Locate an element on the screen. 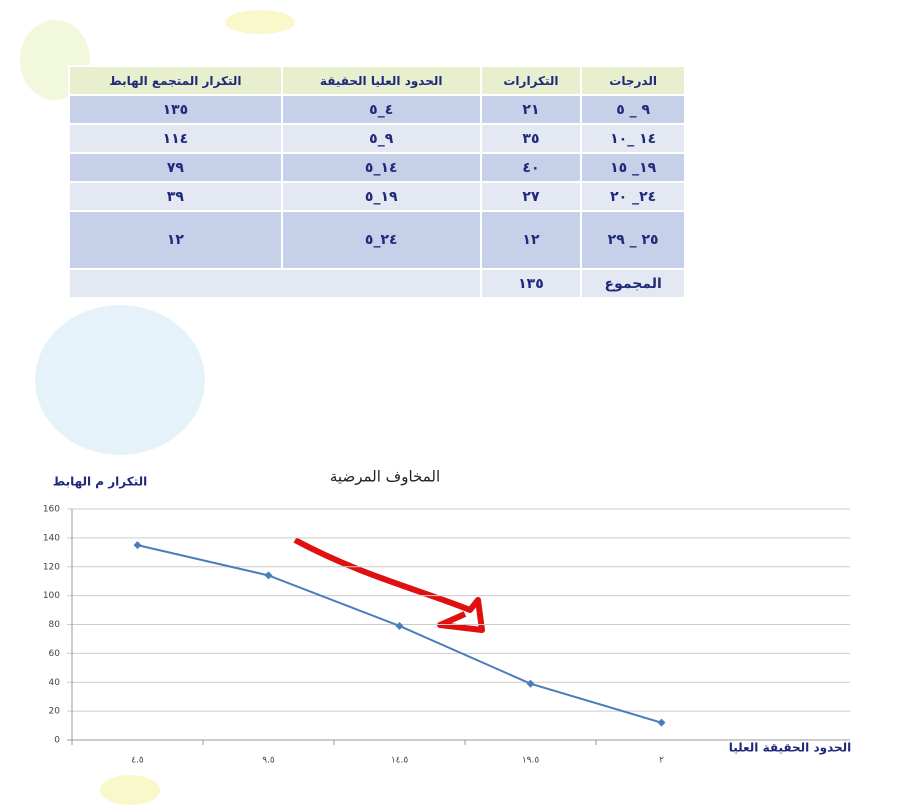  y-tick-label: 40 is located at coordinates (55, 683).